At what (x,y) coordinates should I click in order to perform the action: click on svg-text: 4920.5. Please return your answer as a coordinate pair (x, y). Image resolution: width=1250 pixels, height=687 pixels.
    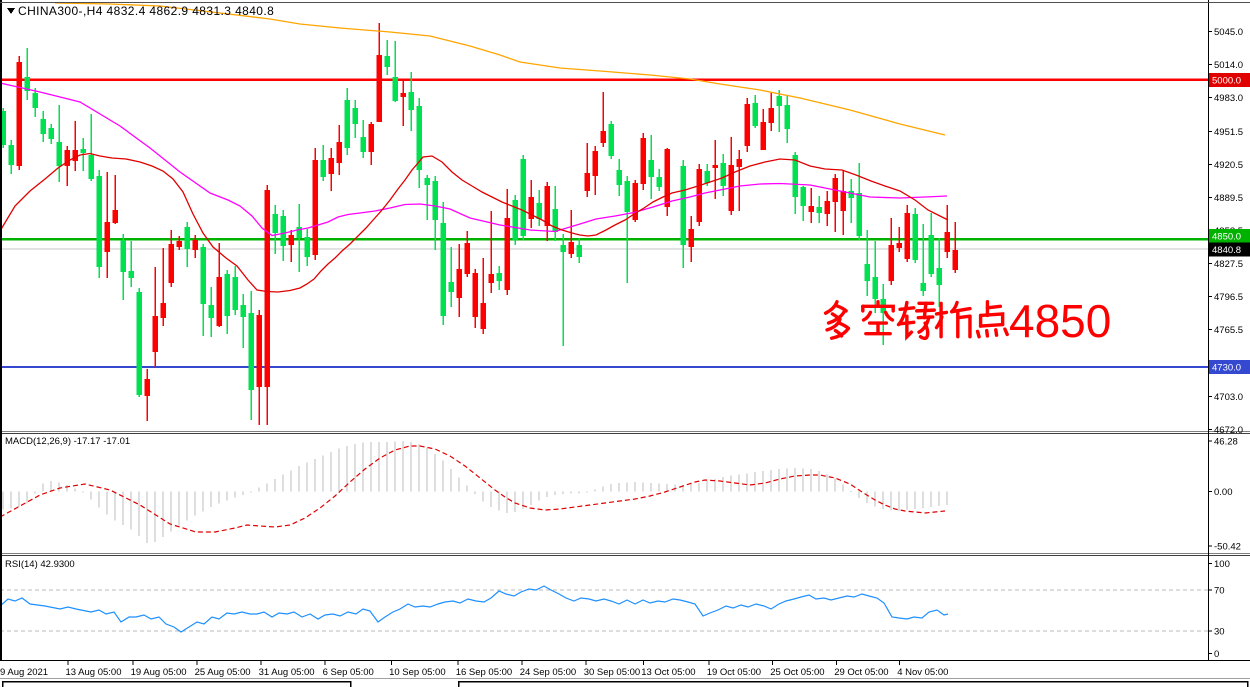
    Looking at the image, I should click on (1228, 165).